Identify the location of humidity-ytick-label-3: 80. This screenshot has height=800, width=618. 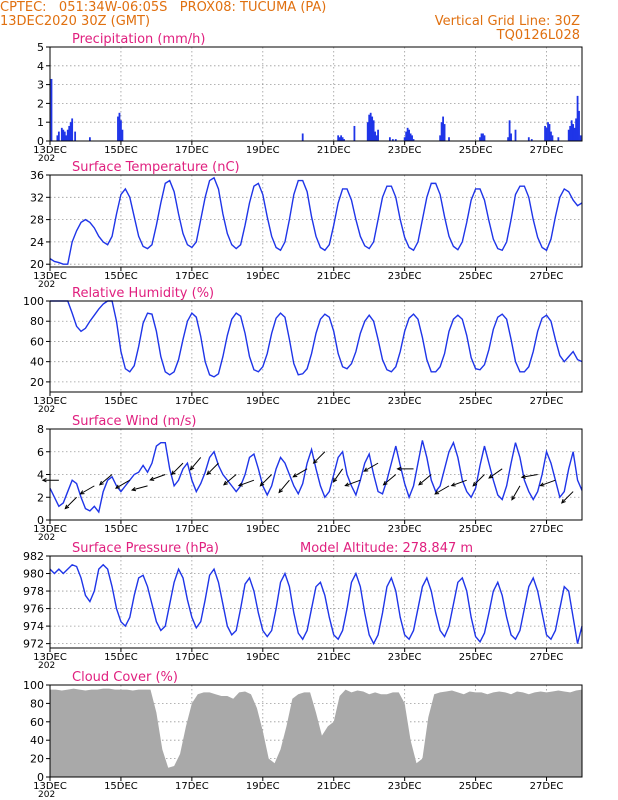
(37, 321).